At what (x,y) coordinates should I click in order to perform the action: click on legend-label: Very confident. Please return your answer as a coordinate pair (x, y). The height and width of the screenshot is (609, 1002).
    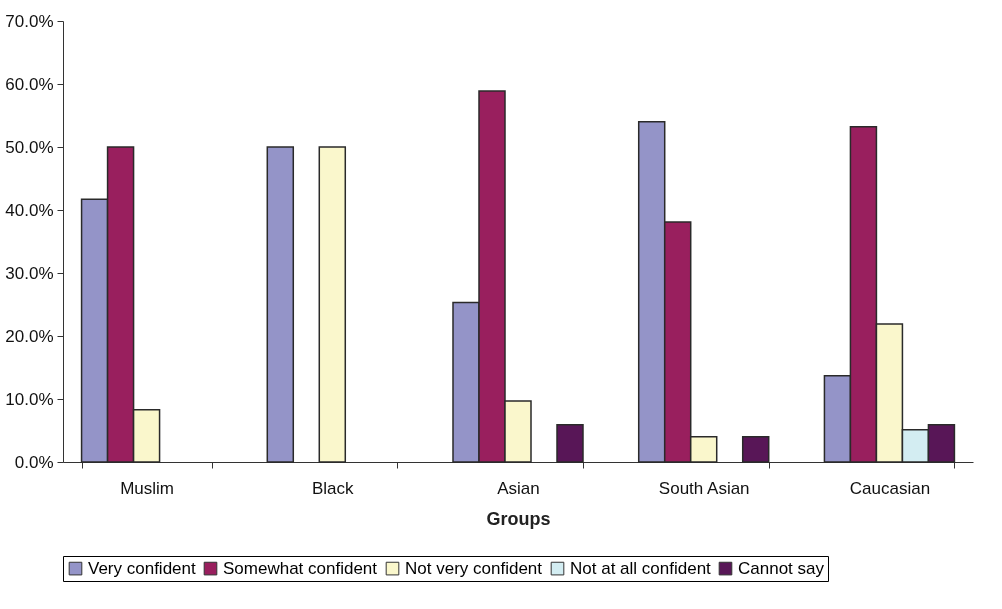
    Looking at the image, I should click on (142, 568).